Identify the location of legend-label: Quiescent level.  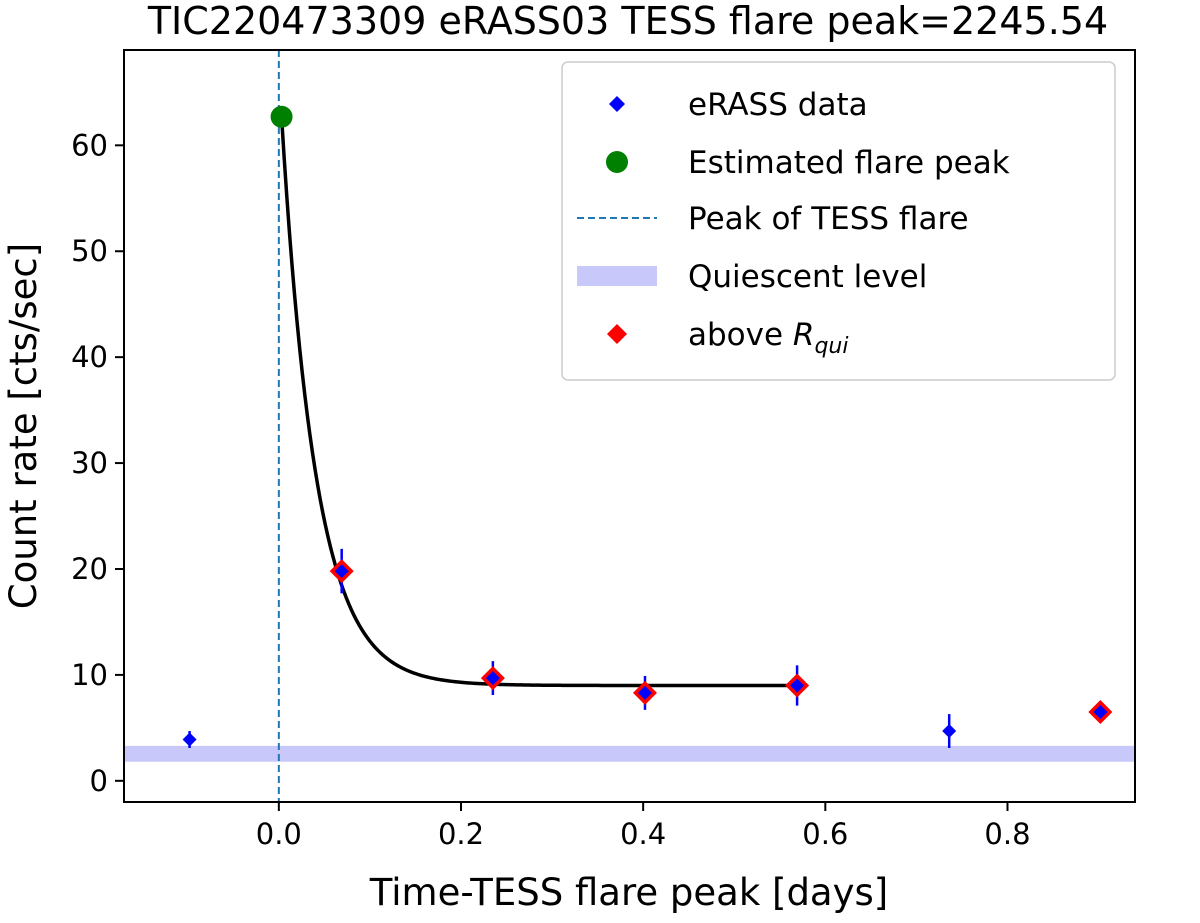
(807, 277).